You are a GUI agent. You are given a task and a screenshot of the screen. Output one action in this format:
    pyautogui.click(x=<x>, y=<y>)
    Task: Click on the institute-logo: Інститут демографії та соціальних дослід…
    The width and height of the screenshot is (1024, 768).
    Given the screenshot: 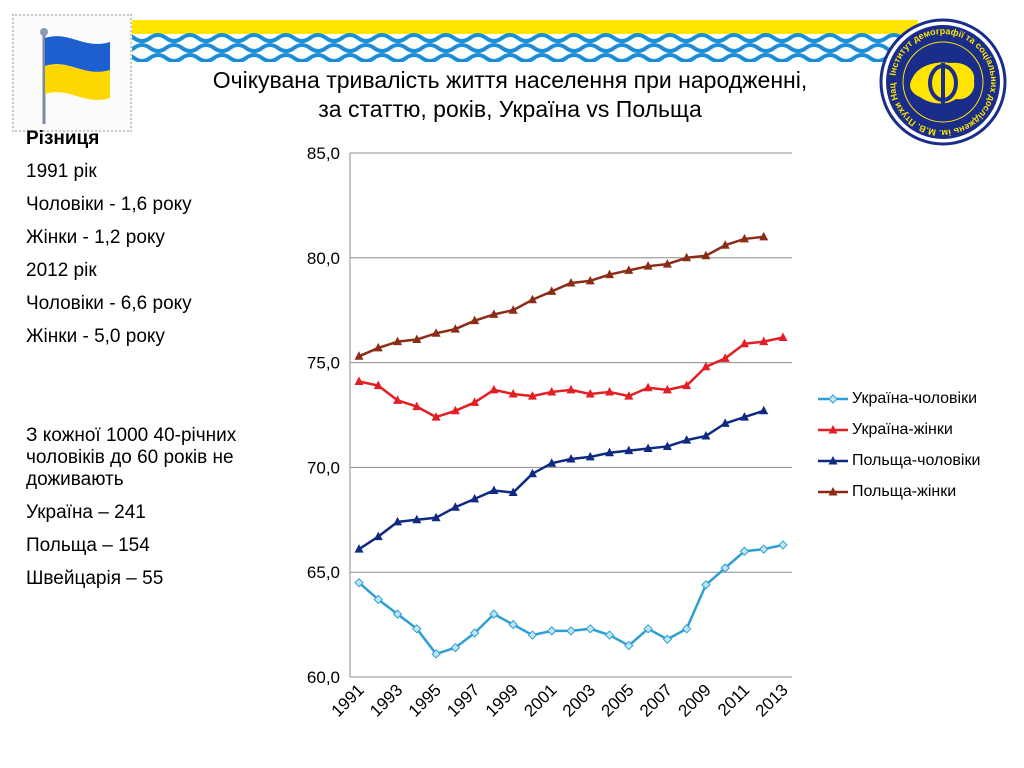 What is the action you would take?
    pyautogui.click(x=941, y=78)
    